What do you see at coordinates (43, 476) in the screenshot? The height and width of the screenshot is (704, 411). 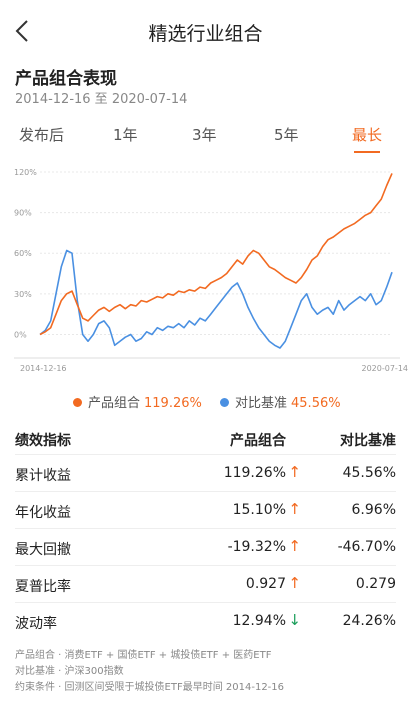 I see `metric-name: 累计收益` at bounding box center [43, 476].